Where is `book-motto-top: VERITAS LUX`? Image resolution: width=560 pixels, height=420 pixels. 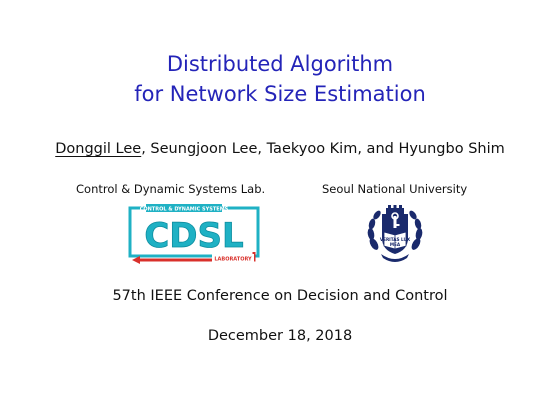
book-motto-top: VERITAS LUX is located at coordinates (395, 239).